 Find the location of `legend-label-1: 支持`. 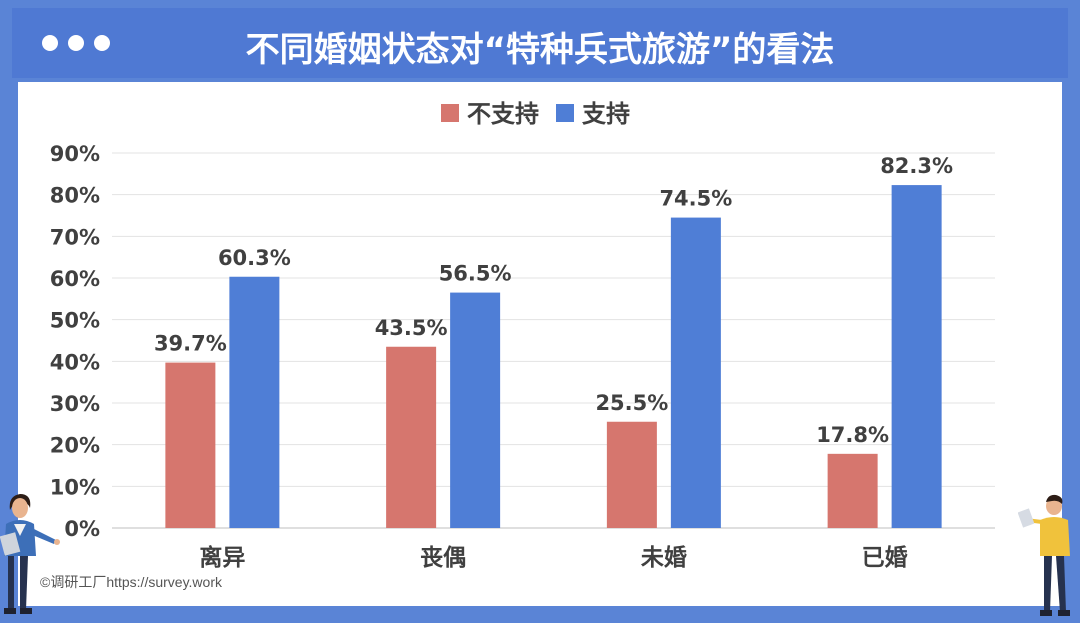

legend-label-1: 支持 is located at coordinates (606, 114).